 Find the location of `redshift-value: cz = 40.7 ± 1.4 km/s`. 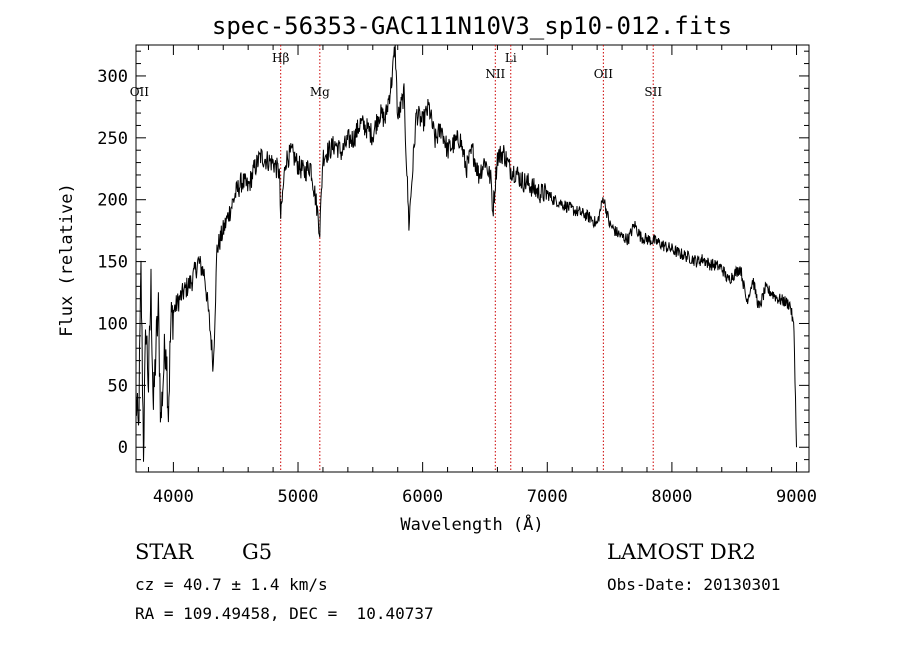

redshift-value: cz = 40.7 ± 1.4 km/s is located at coordinates (231, 584).